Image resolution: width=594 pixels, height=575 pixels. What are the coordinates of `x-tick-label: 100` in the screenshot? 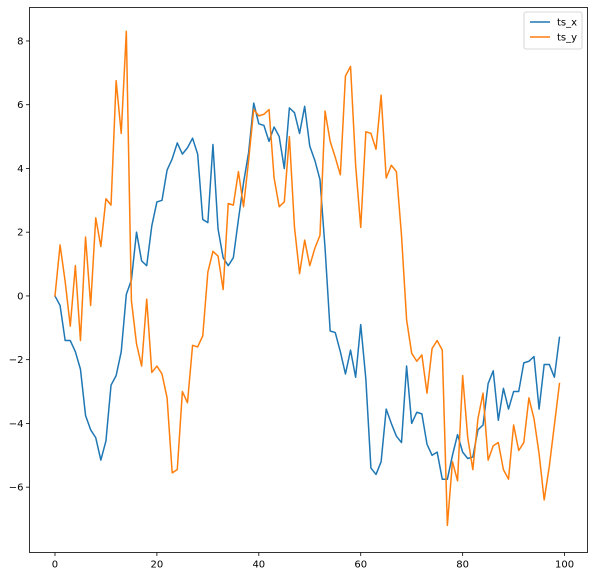 It's located at (564, 565).